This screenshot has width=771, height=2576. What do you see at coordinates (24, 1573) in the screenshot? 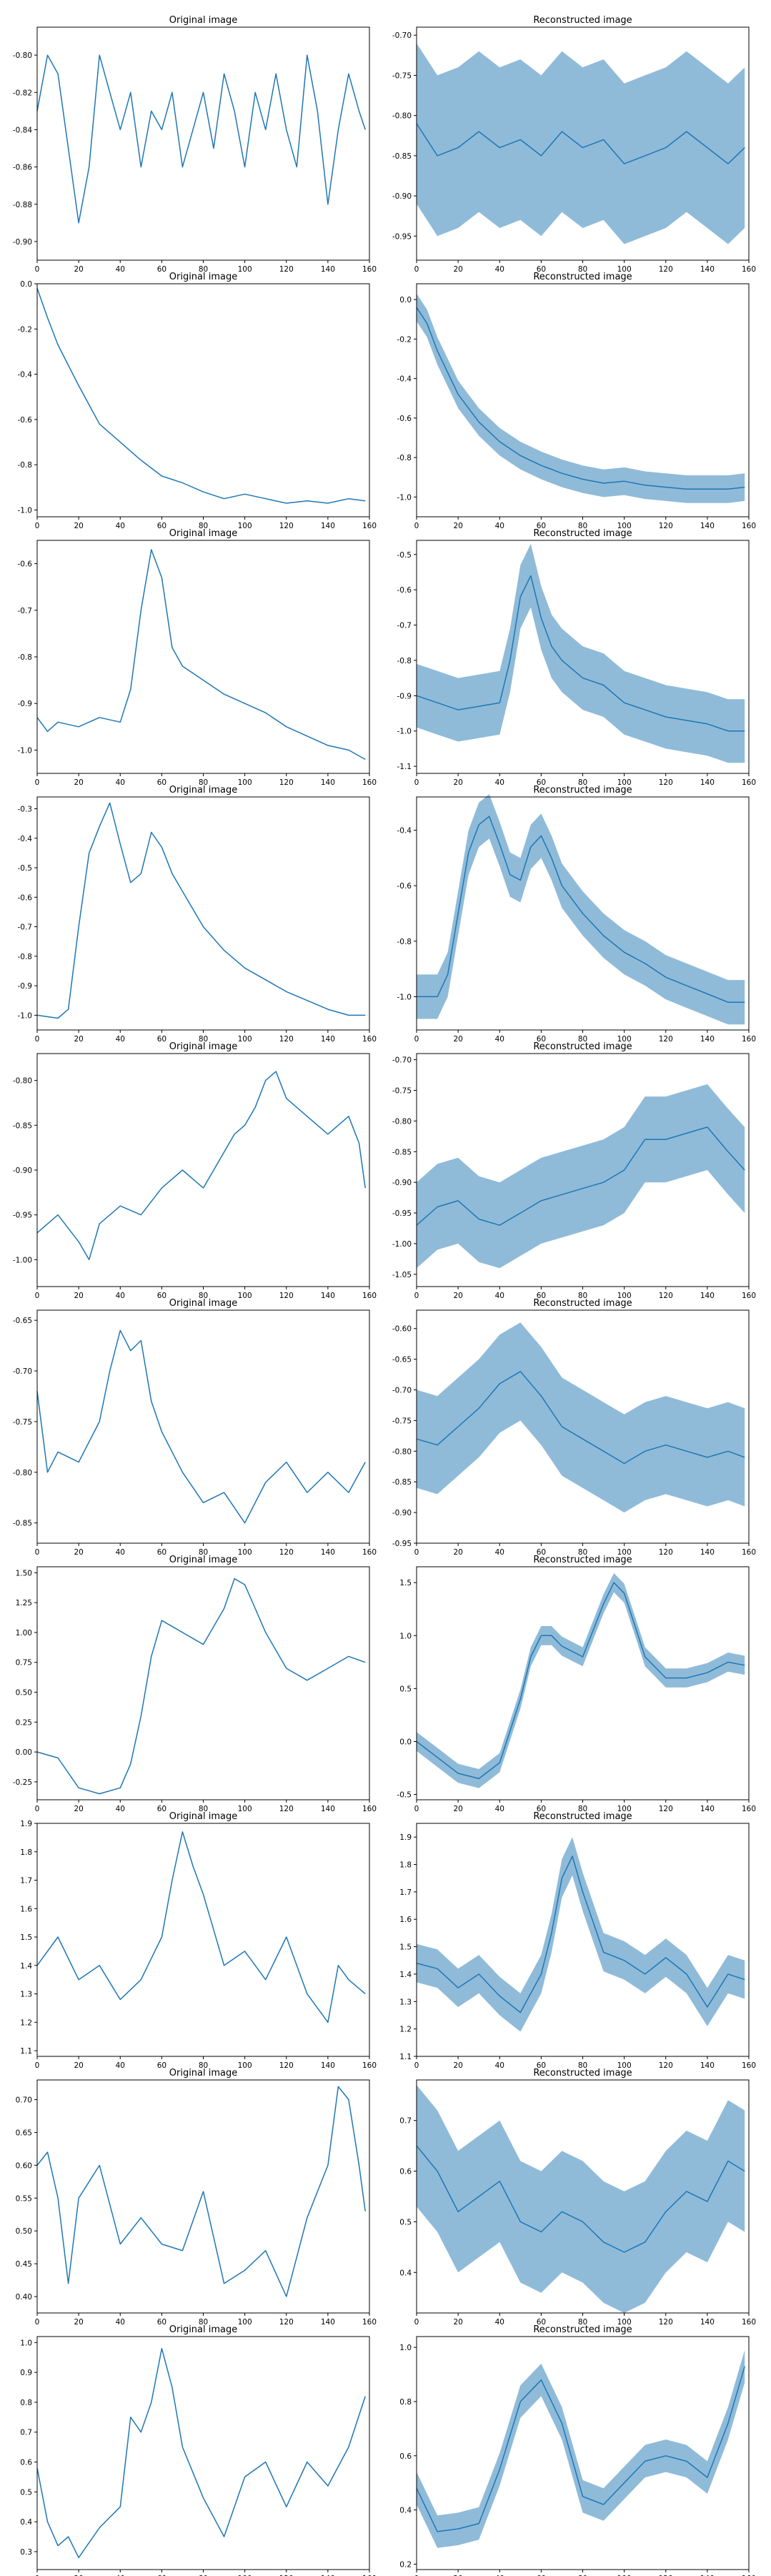
I see `y-tick-label: 1.50` at bounding box center [24, 1573].